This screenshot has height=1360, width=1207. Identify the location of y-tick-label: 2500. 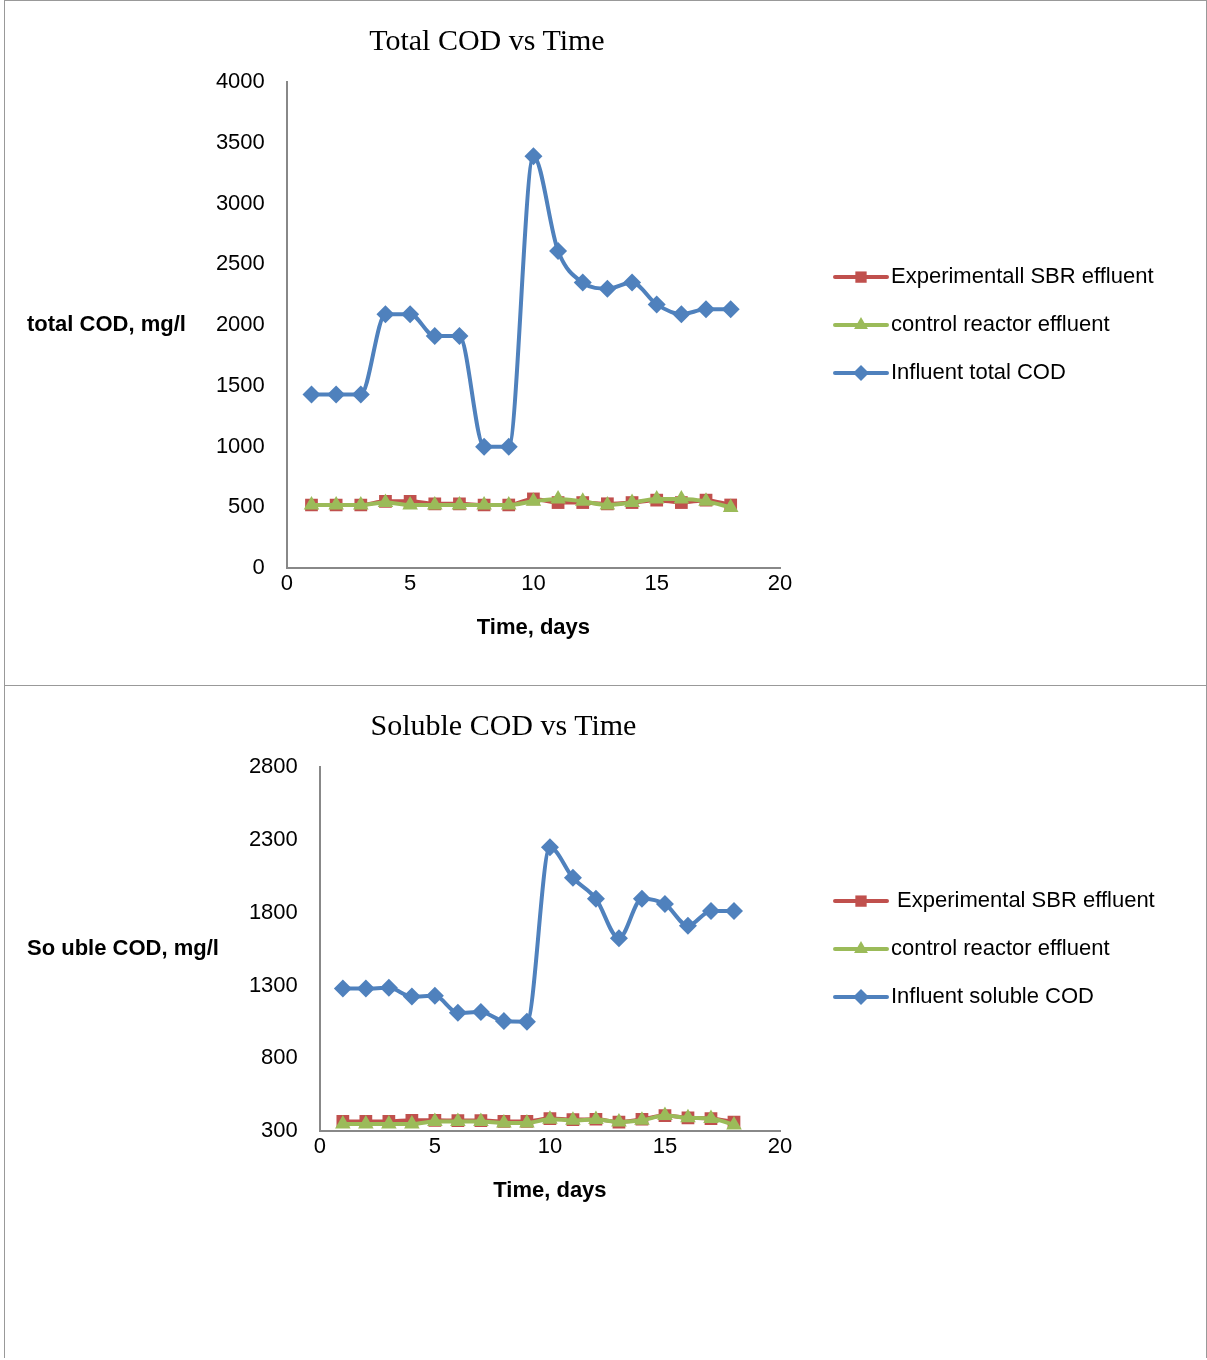
(240, 263).